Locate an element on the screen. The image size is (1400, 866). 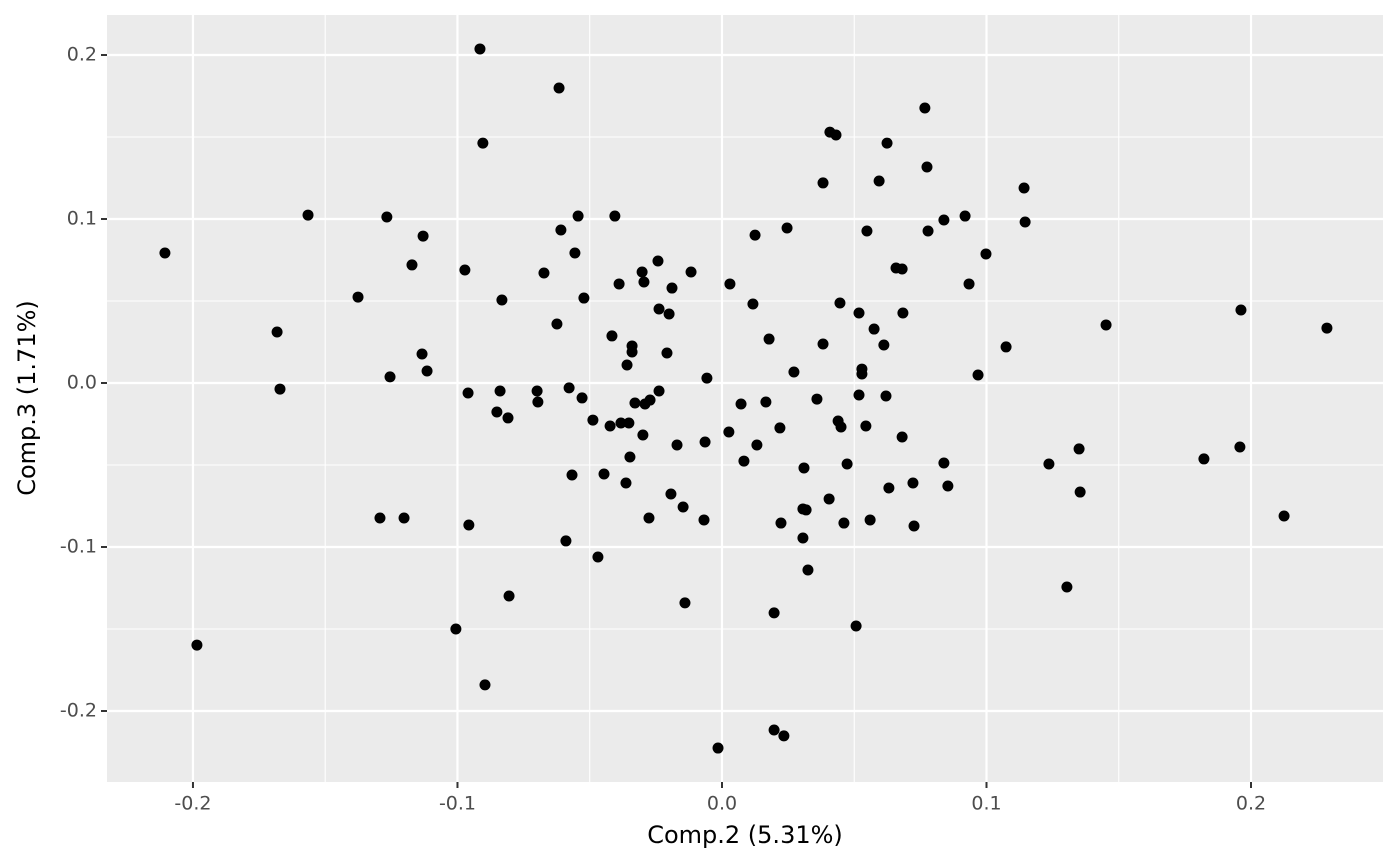
x-tick-label: 0.0 is located at coordinates (722, 804).